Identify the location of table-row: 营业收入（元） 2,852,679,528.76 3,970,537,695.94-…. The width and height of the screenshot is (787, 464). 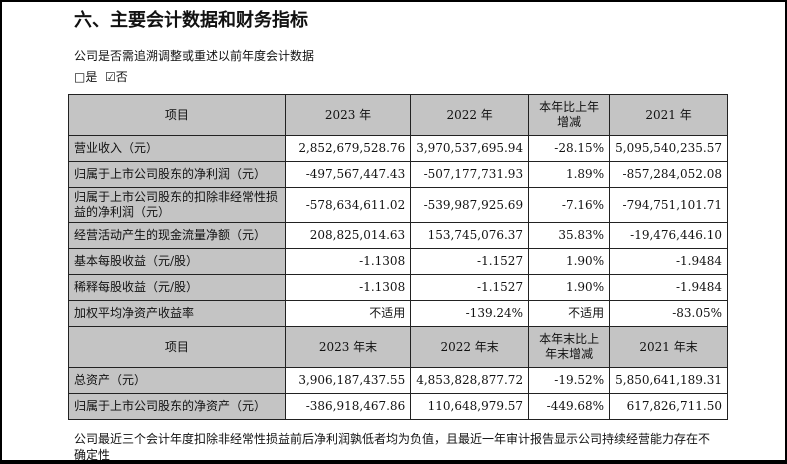
(398, 148).